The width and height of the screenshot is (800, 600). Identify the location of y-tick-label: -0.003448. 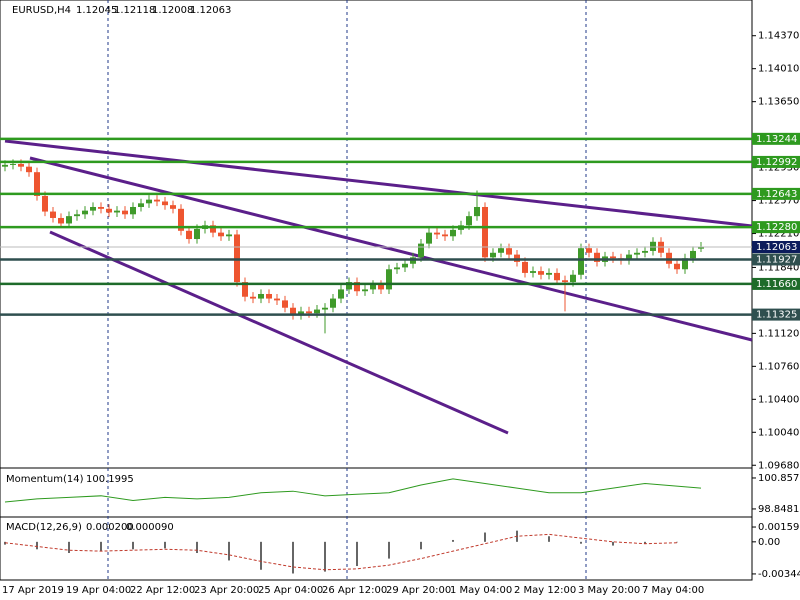
(779, 574).